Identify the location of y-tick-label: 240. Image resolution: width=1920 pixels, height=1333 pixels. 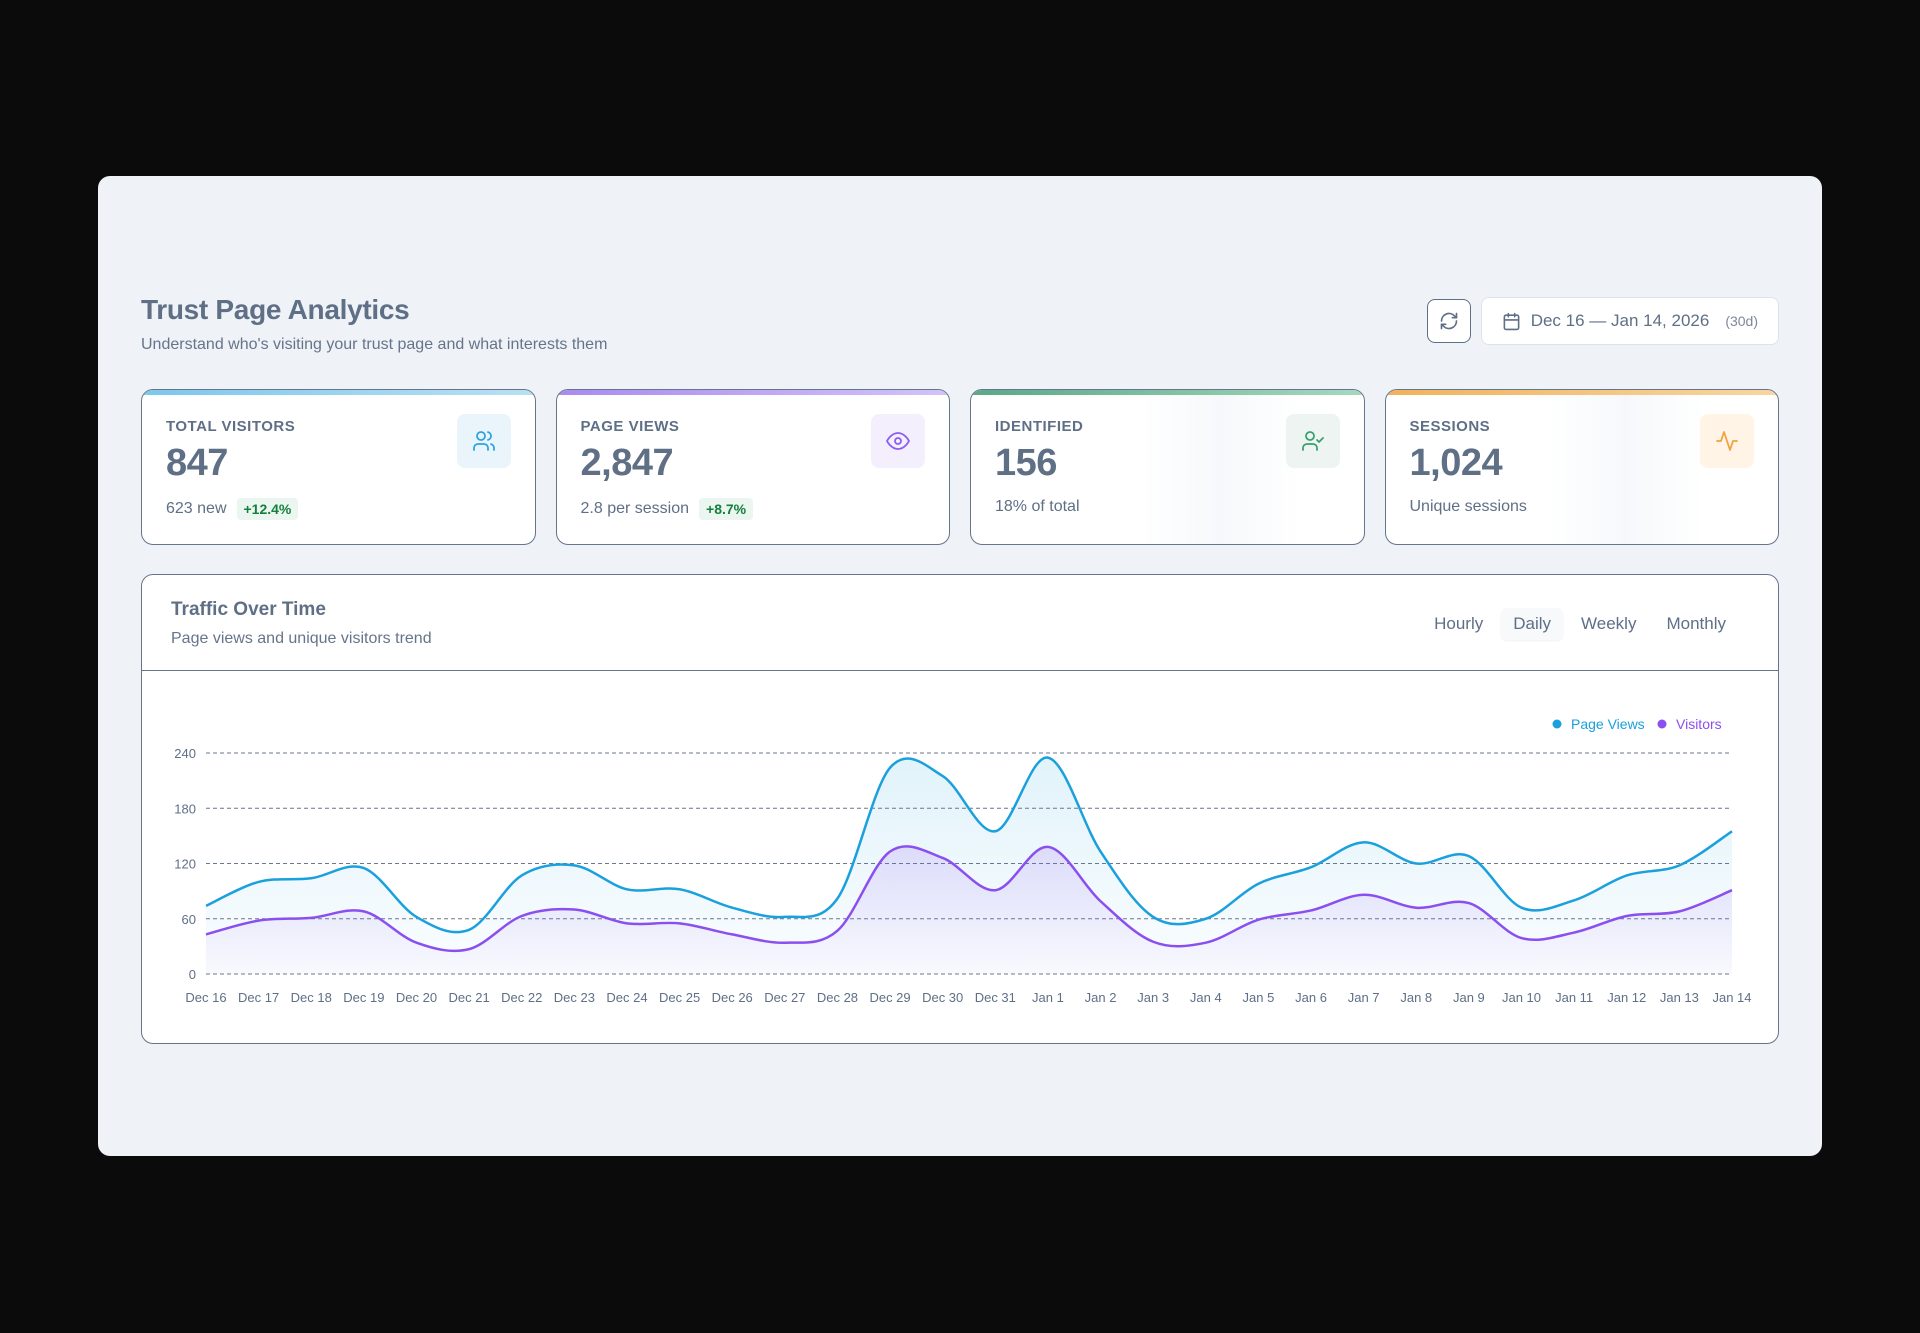
(185, 753).